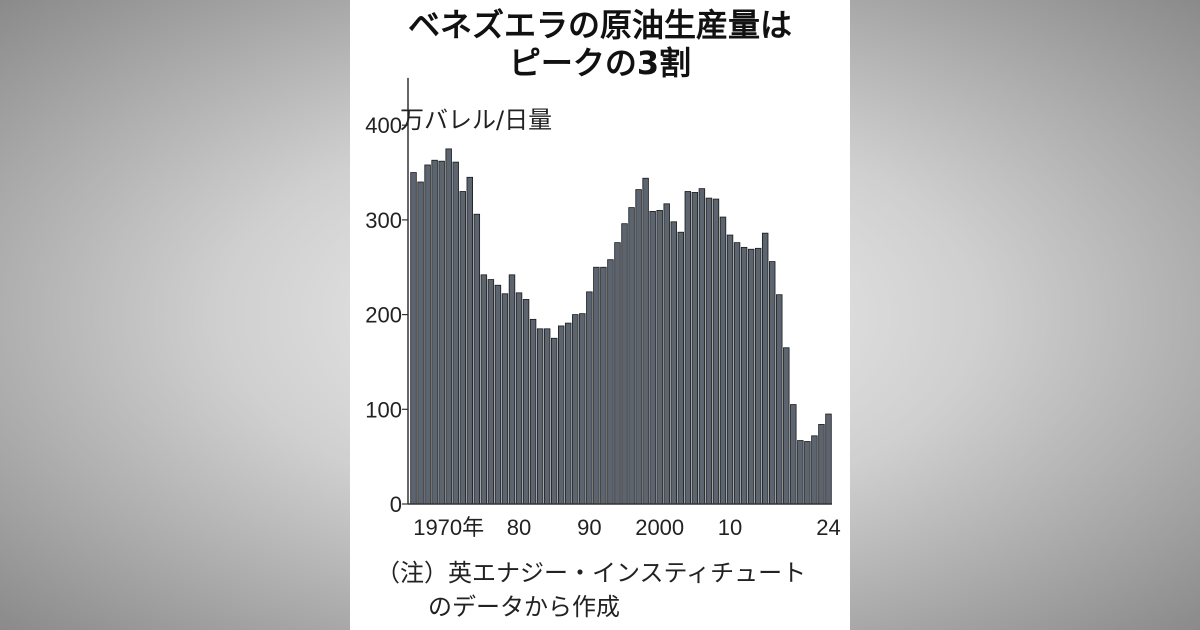 This screenshot has width=1200, height=630. I want to click on y-axis-ticks: 0 100 200 300 400, so click(386, 315).